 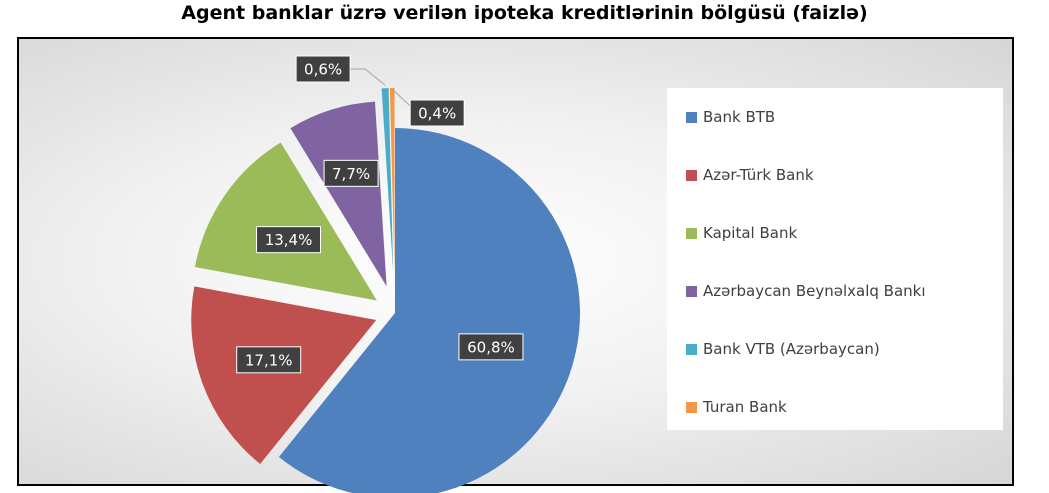 I want to click on legend-item-4: Azərbaycan Beynəlxalq Bankı, so click(x=806, y=291).